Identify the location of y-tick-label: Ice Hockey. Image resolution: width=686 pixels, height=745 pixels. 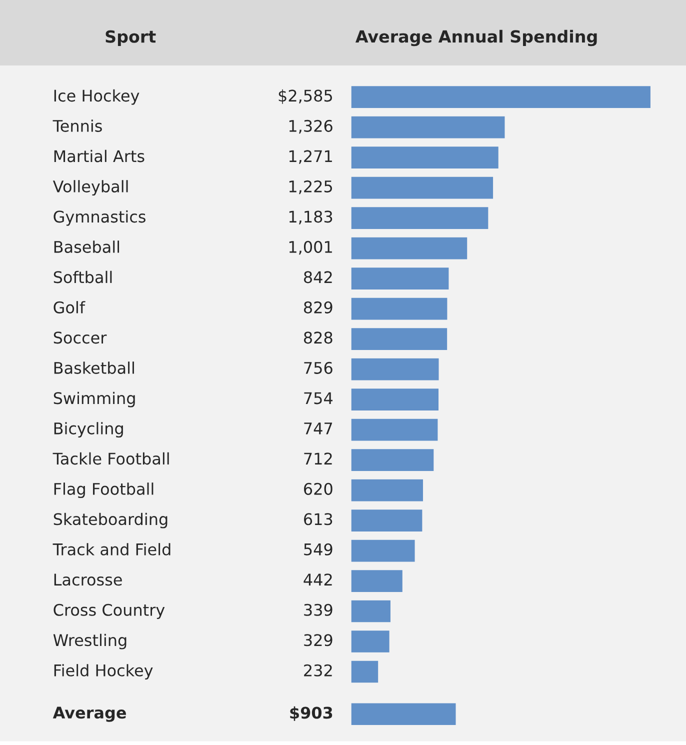
(97, 97).